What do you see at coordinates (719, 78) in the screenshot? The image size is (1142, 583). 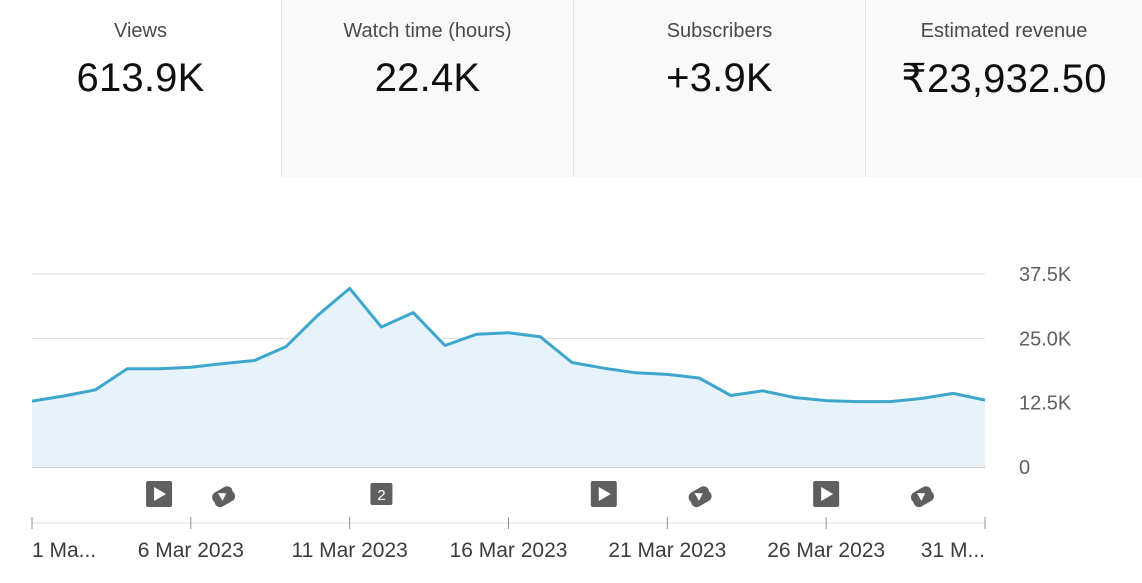 I see `metric-value: +3.9K` at bounding box center [719, 78].